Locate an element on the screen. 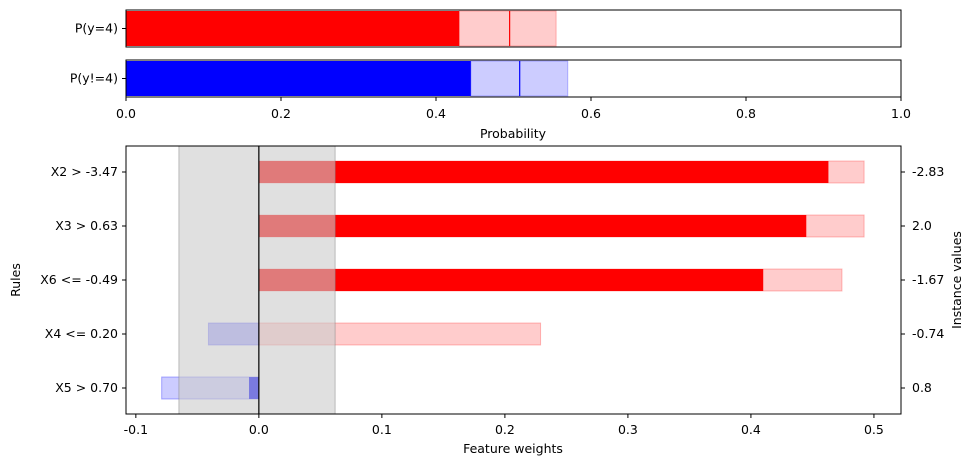 This screenshot has width=975, height=468. weights-x-tick-label: 0.5 is located at coordinates (874, 429).